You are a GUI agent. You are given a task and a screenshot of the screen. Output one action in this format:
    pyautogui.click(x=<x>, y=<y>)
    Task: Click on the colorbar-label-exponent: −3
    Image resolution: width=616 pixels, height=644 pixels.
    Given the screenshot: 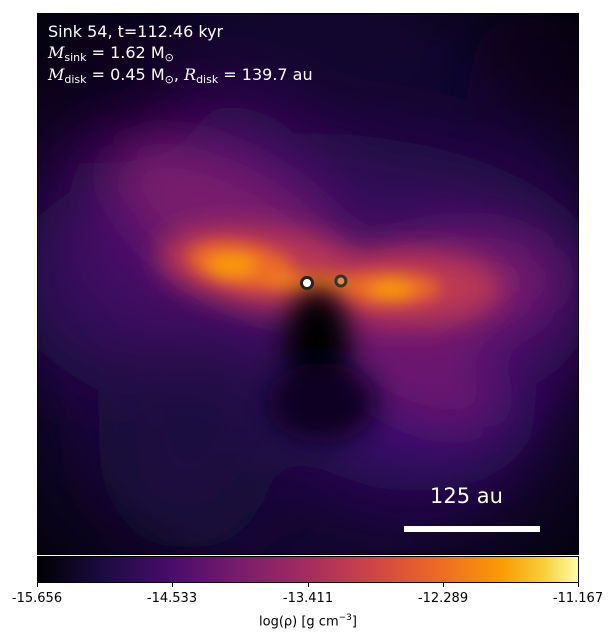 What is the action you would take?
    pyautogui.click(x=345, y=618)
    